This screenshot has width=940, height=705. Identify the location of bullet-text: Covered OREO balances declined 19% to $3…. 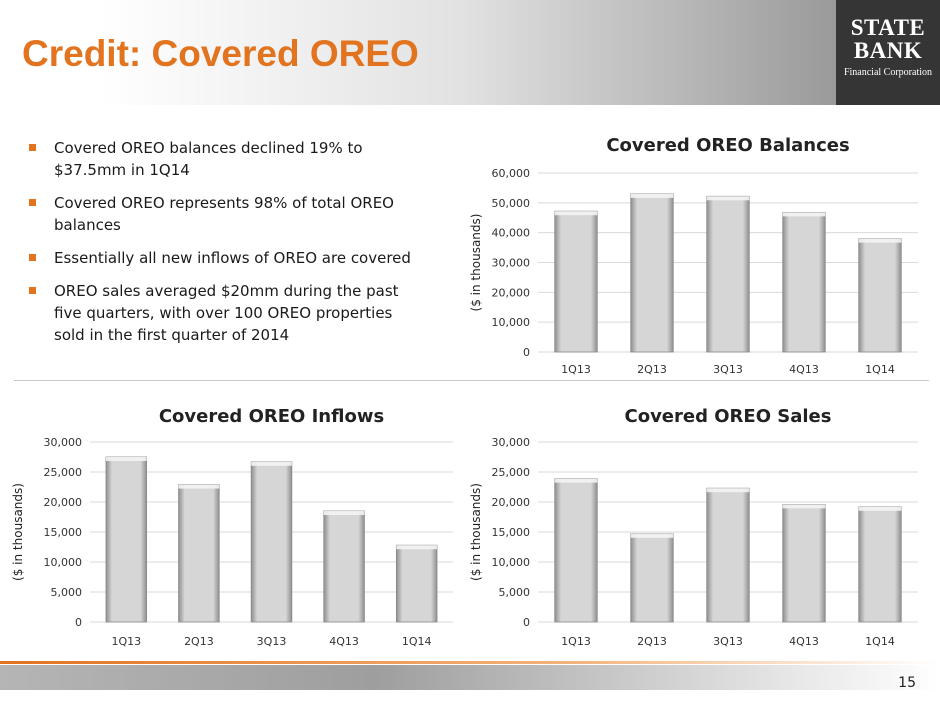
(208, 159).